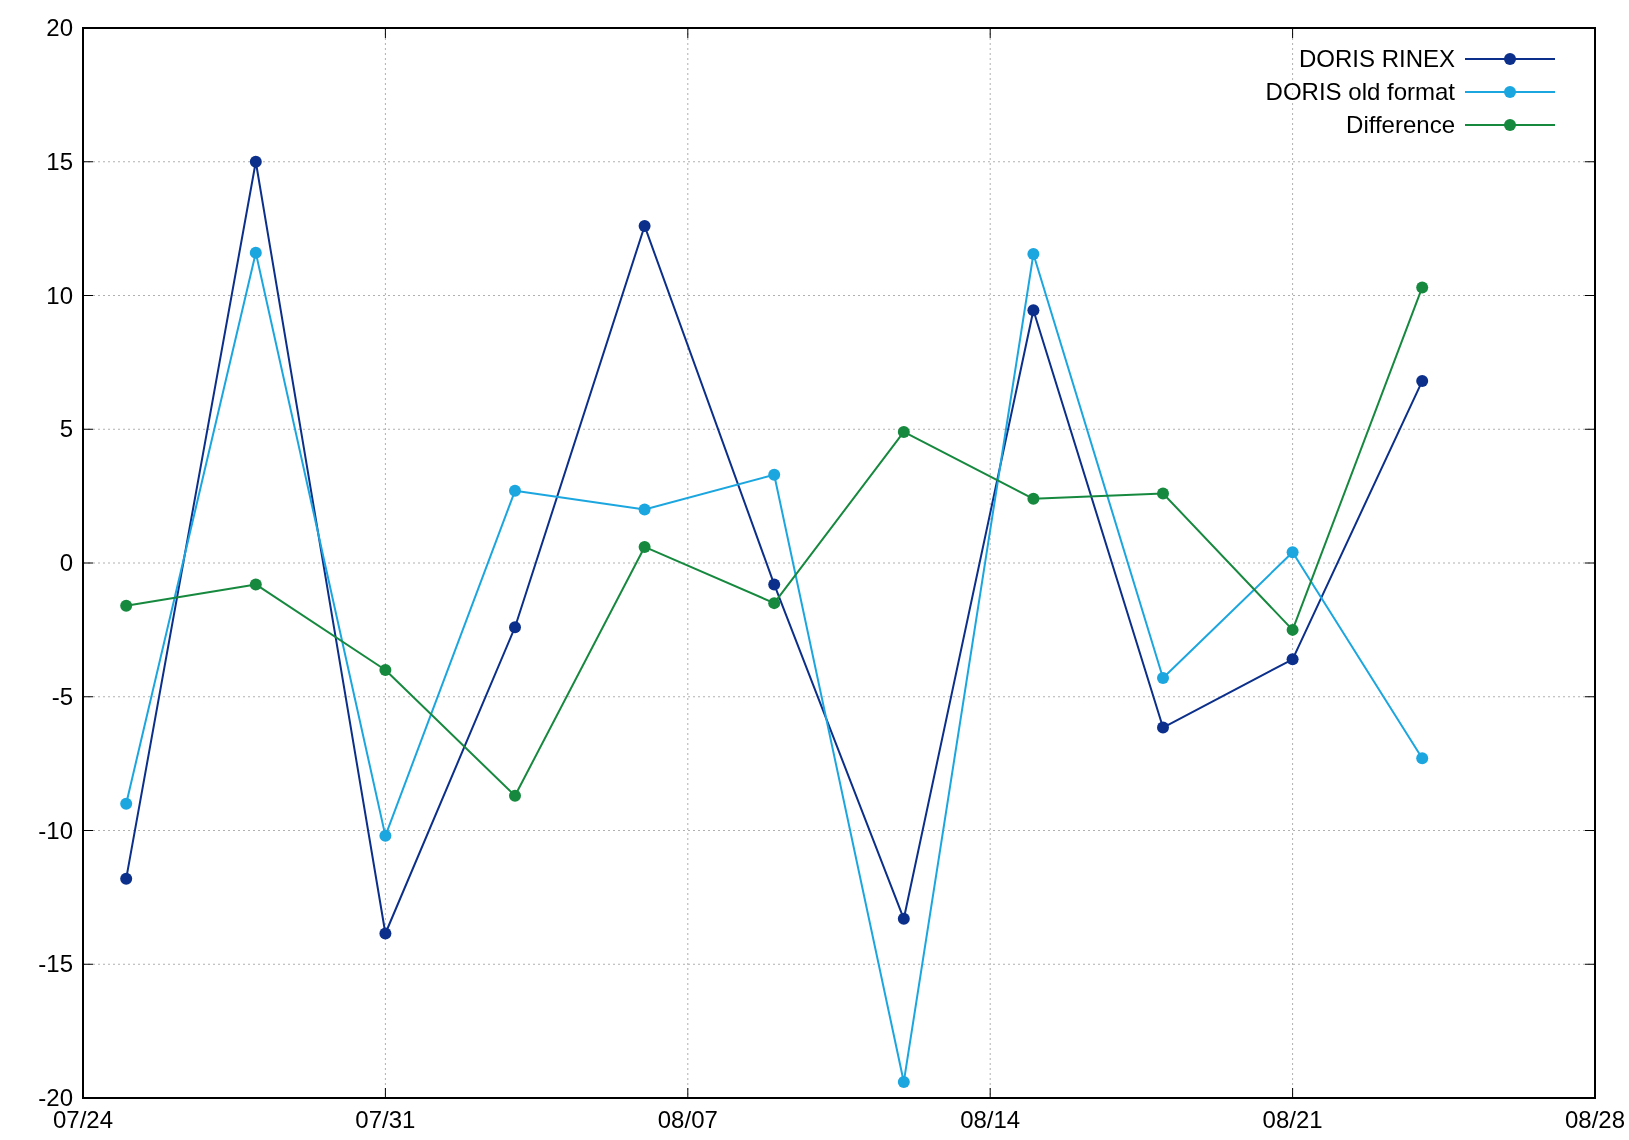 This screenshot has width=1629, height=1140. I want to click on x-tick-label: 07/31, so click(385, 1119).